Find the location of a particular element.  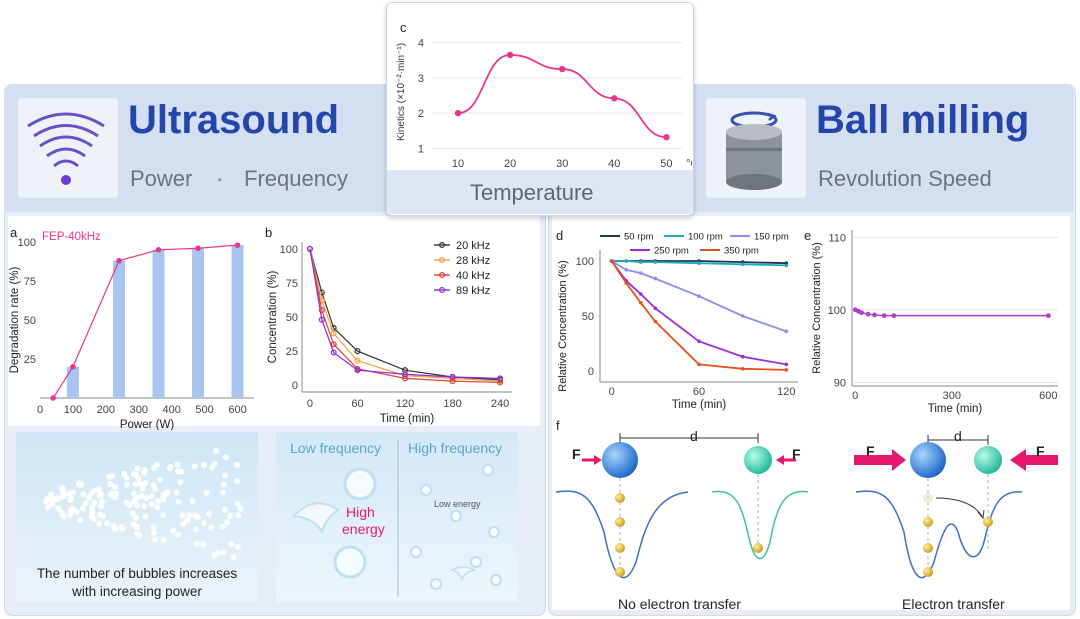

xtick-c: 50 is located at coordinates (666, 164).